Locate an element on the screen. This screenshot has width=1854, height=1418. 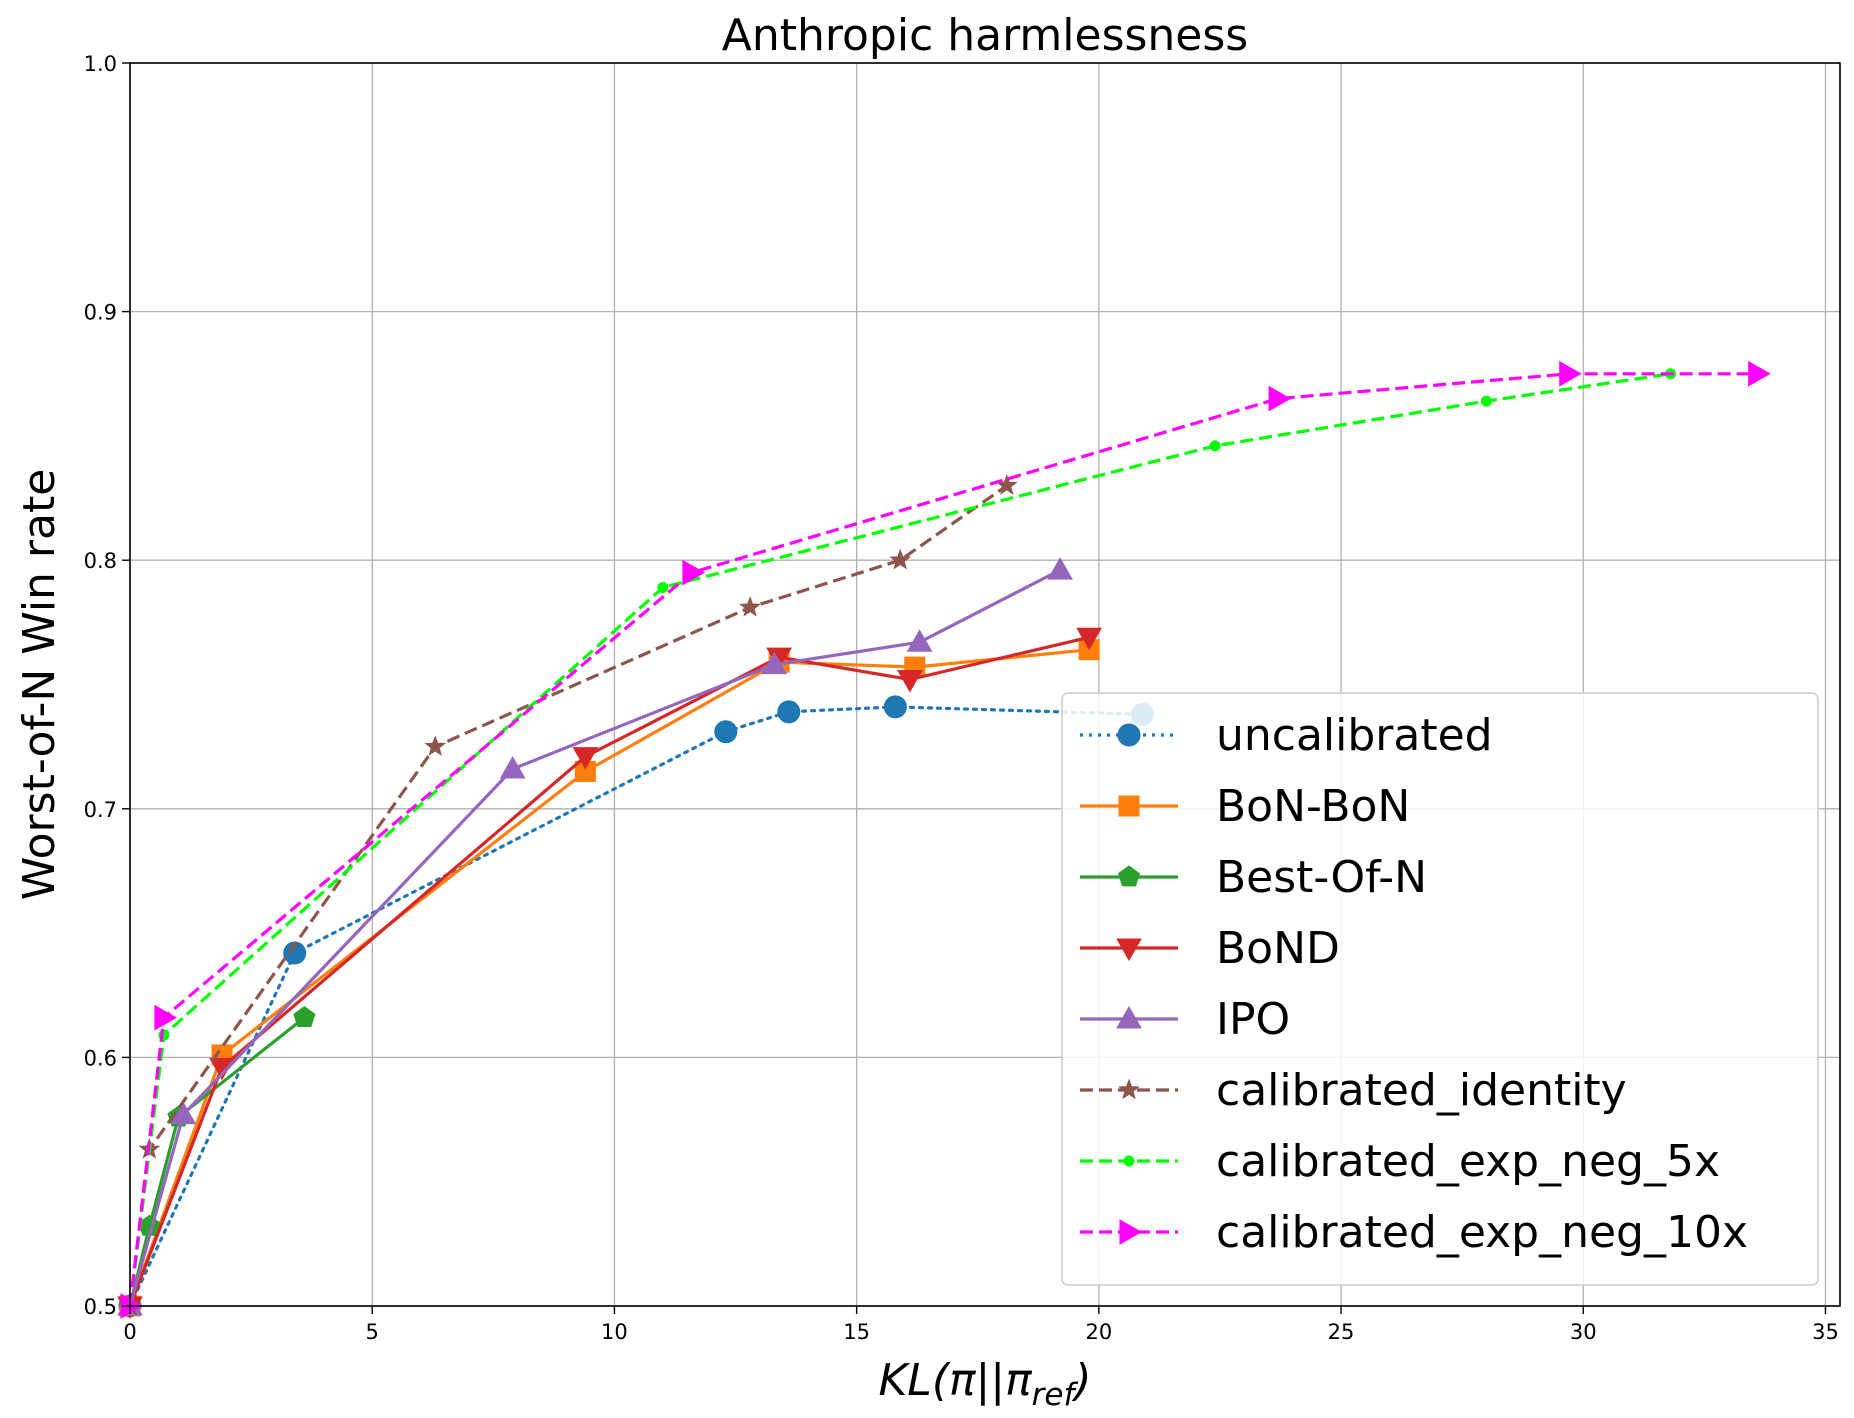
x-tick-label: 25 is located at coordinates (1341, 1332).